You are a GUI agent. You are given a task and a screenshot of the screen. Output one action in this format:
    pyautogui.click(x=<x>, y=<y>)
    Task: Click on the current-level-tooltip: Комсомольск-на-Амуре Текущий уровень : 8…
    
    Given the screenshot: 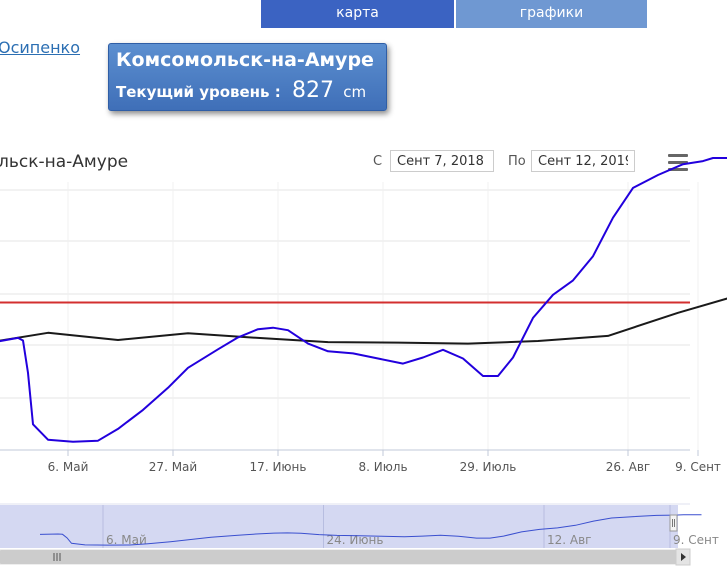 What is the action you would take?
    pyautogui.click(x=247, y=77)
    